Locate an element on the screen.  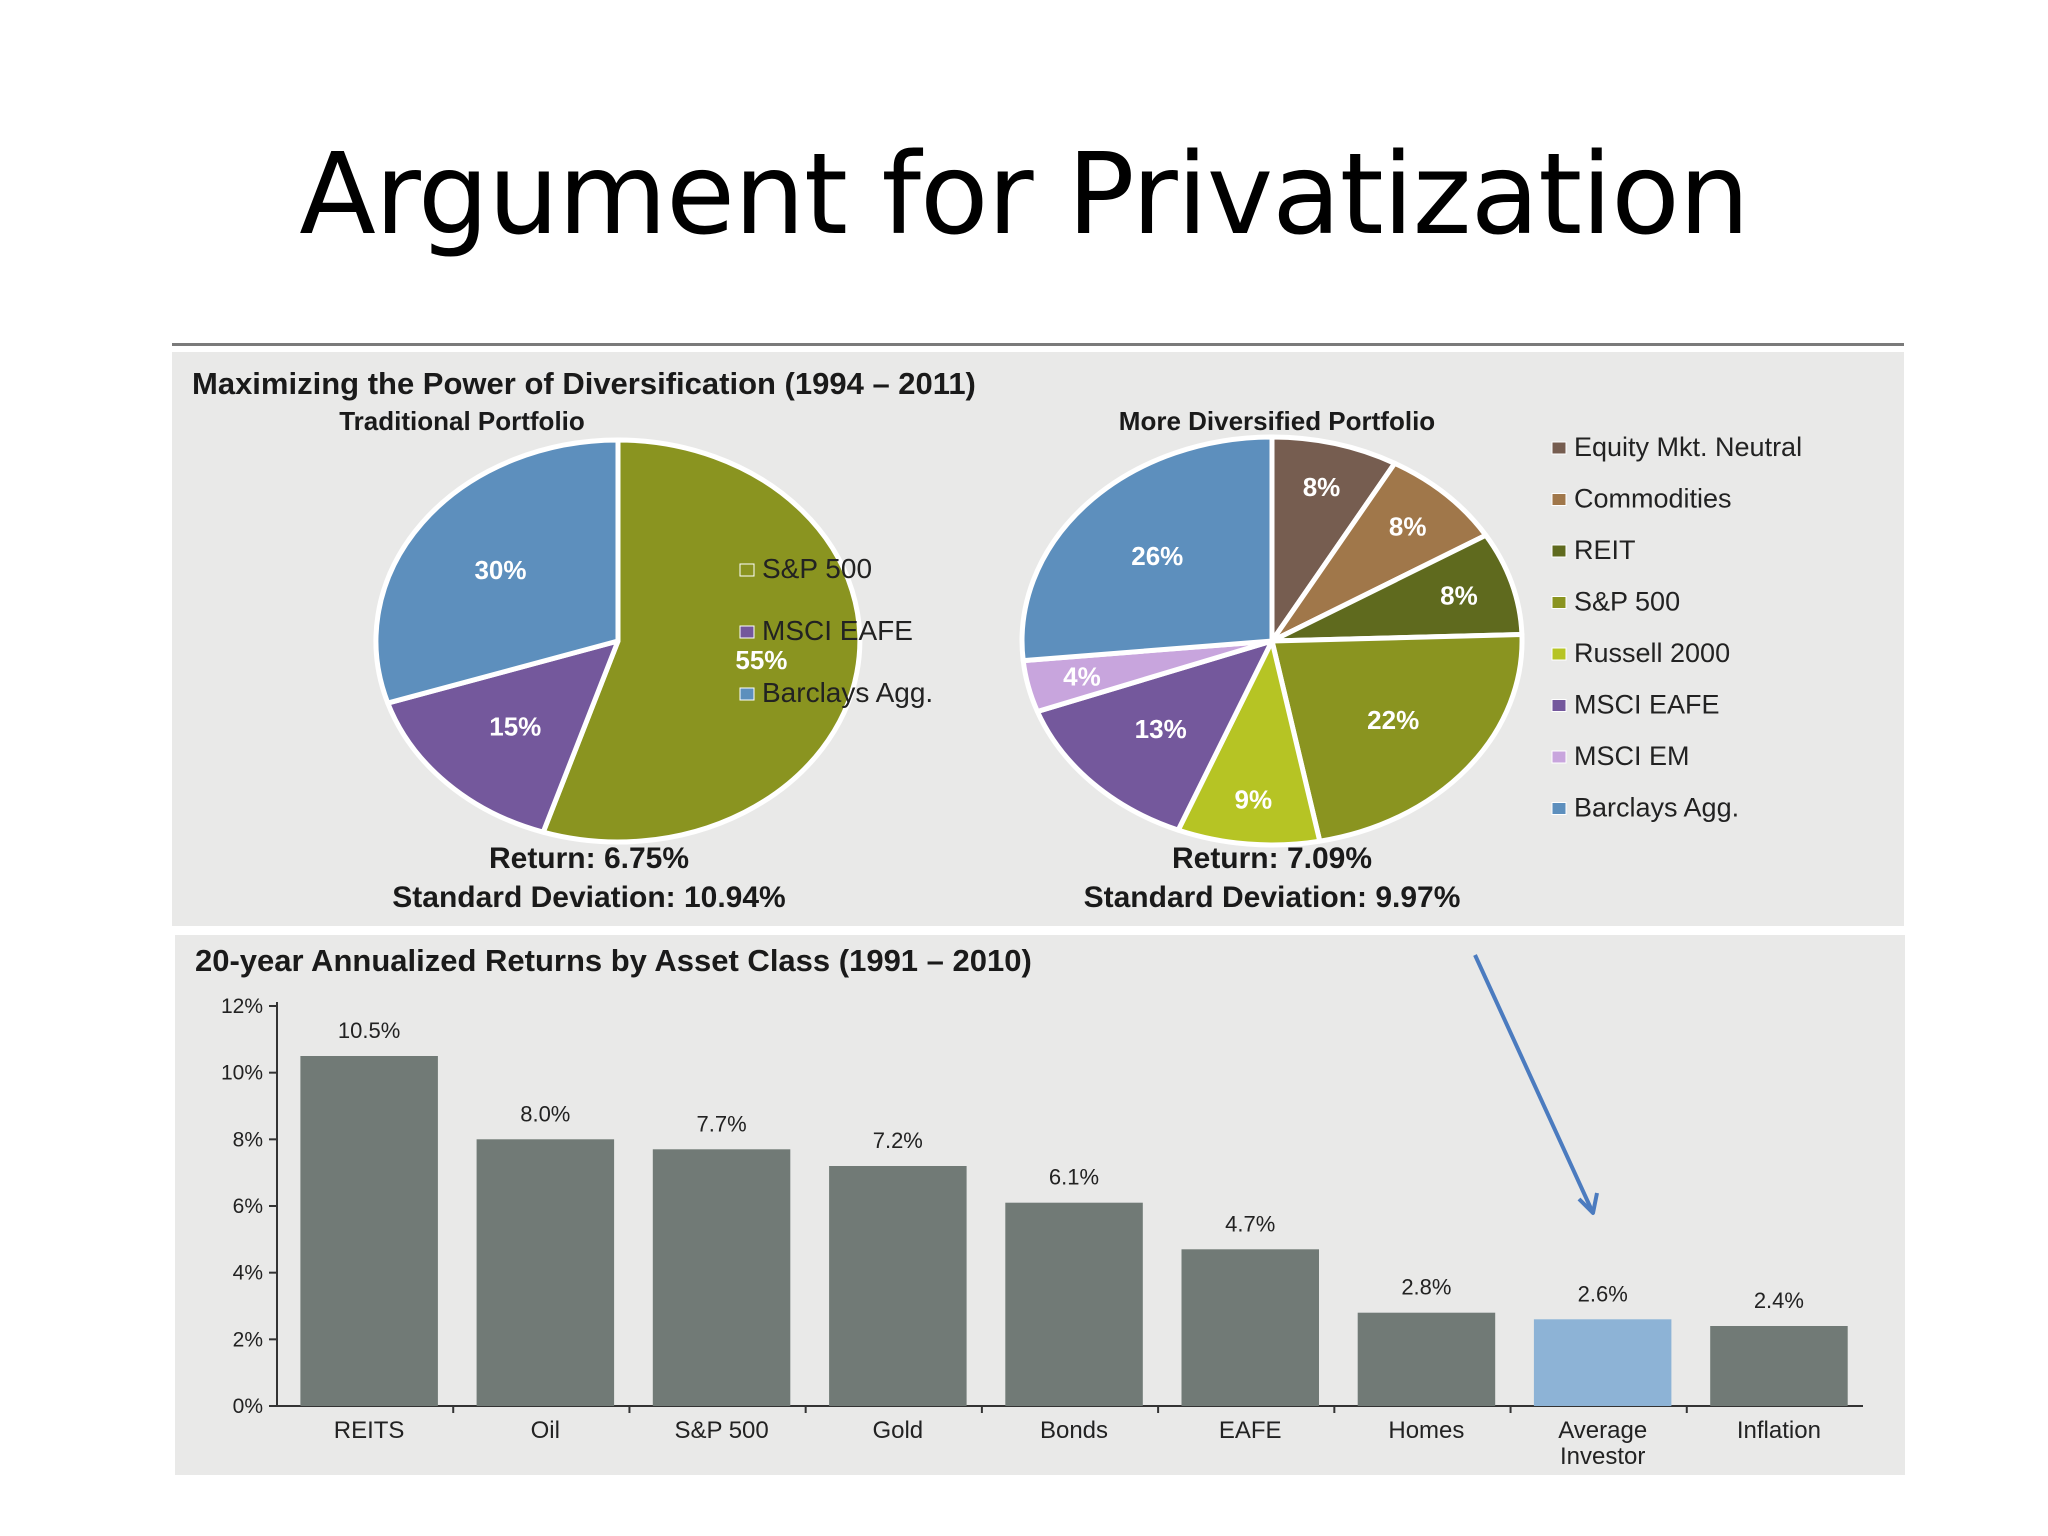
bar-eafe is located at coordinates (1250, 1327).